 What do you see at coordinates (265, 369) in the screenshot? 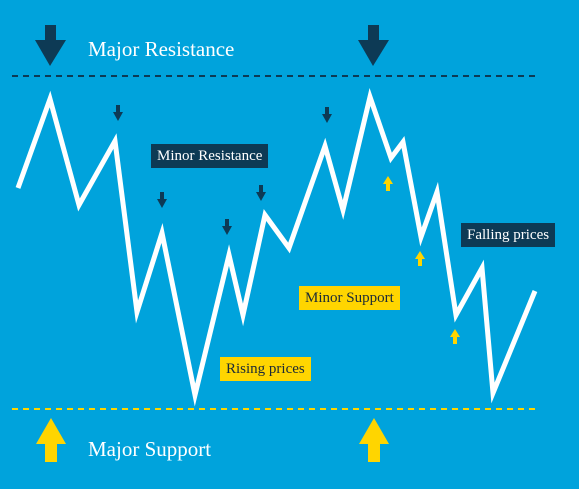
I see `rising-prices-tag: Rising prices` at bounding box center [265, 369].